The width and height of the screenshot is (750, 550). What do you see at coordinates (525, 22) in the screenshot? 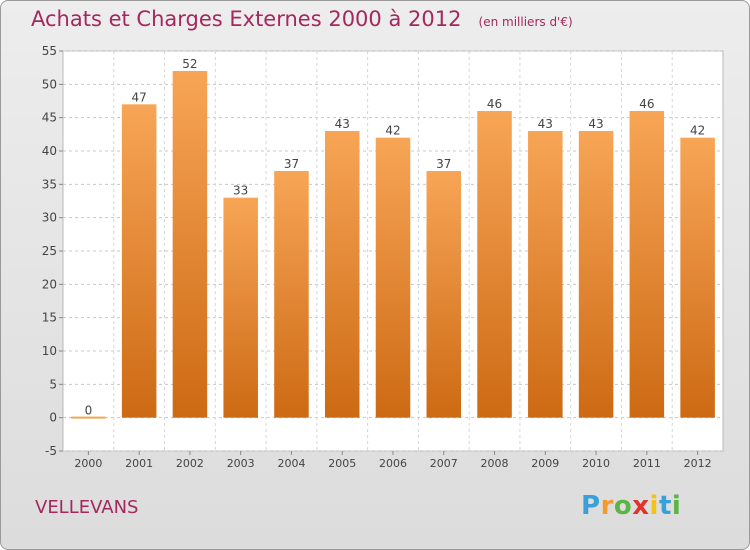
I see `chart-subtitle: (en milliers d'€)` at bounding box center [525, 22].